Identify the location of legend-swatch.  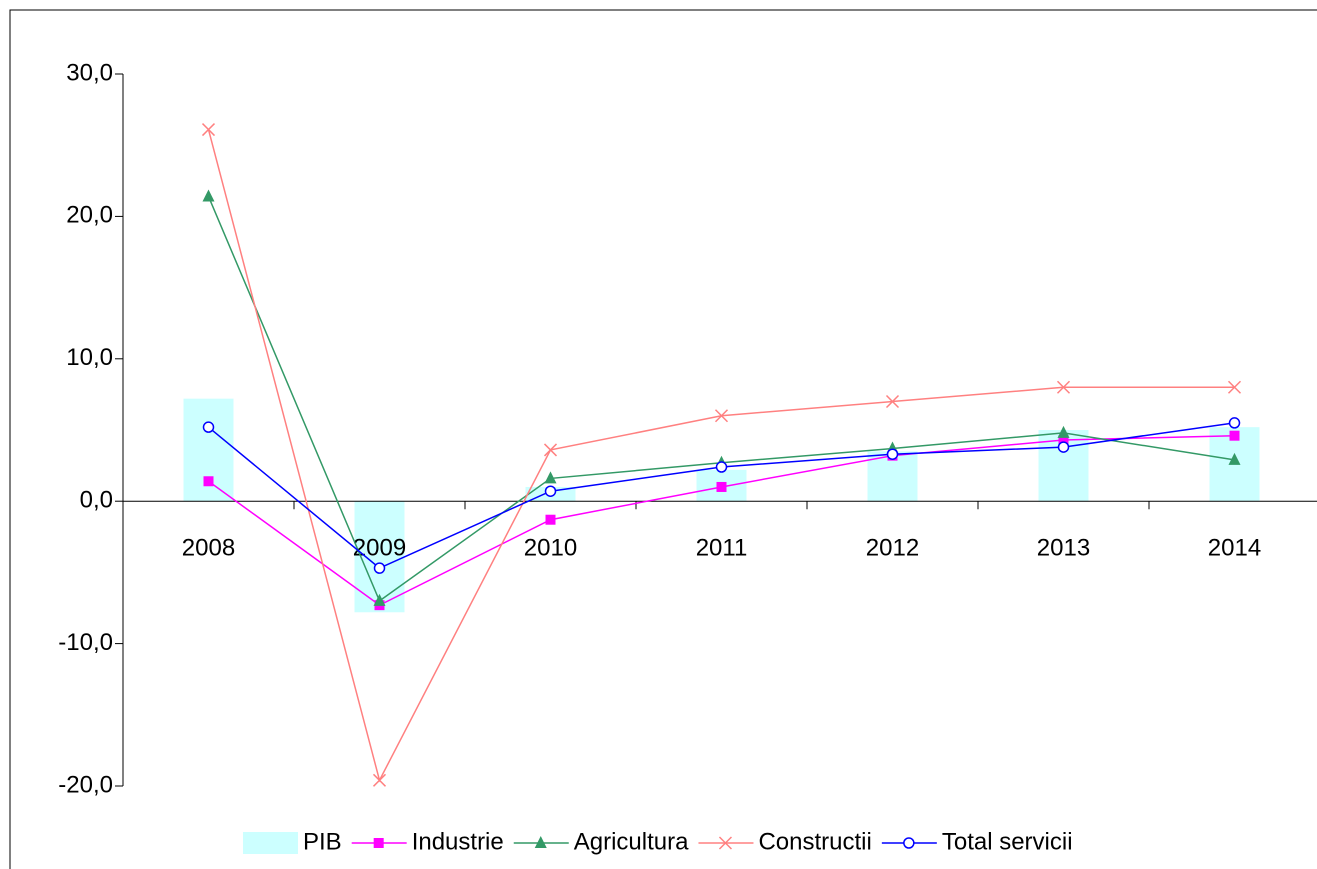
(270, 843).